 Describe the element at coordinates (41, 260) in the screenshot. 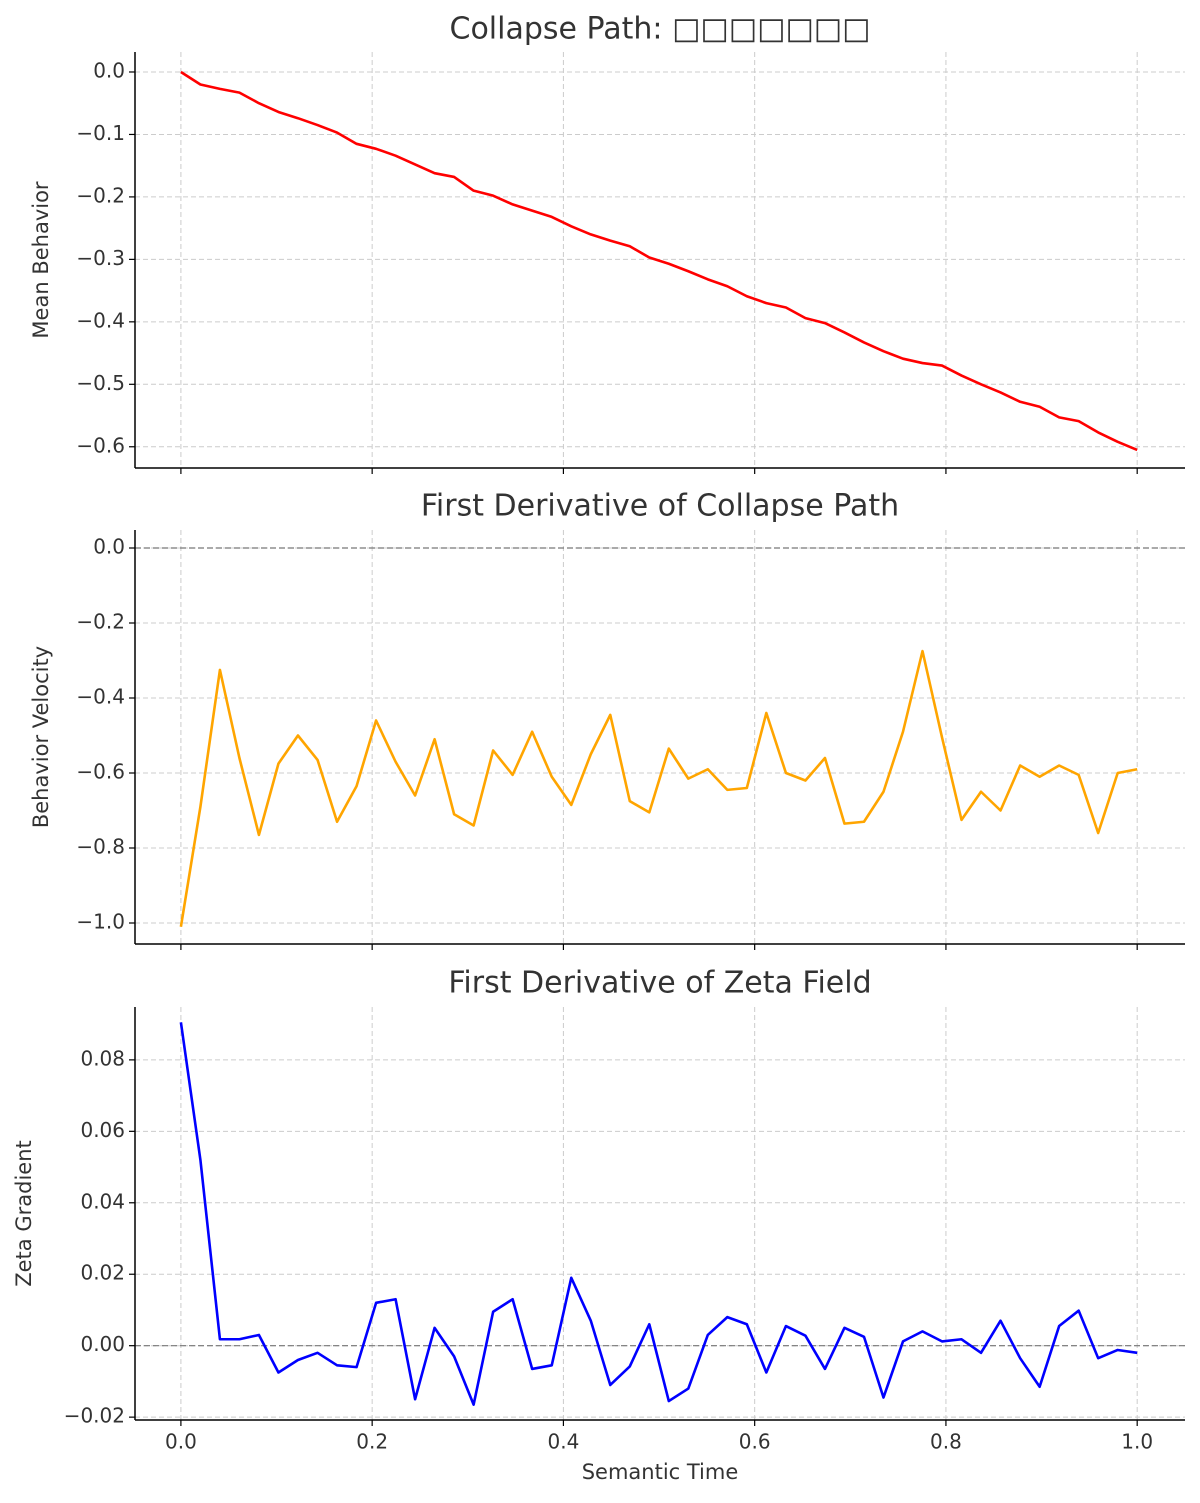

I see `y-axis-label: Mean Behavior` at that location.